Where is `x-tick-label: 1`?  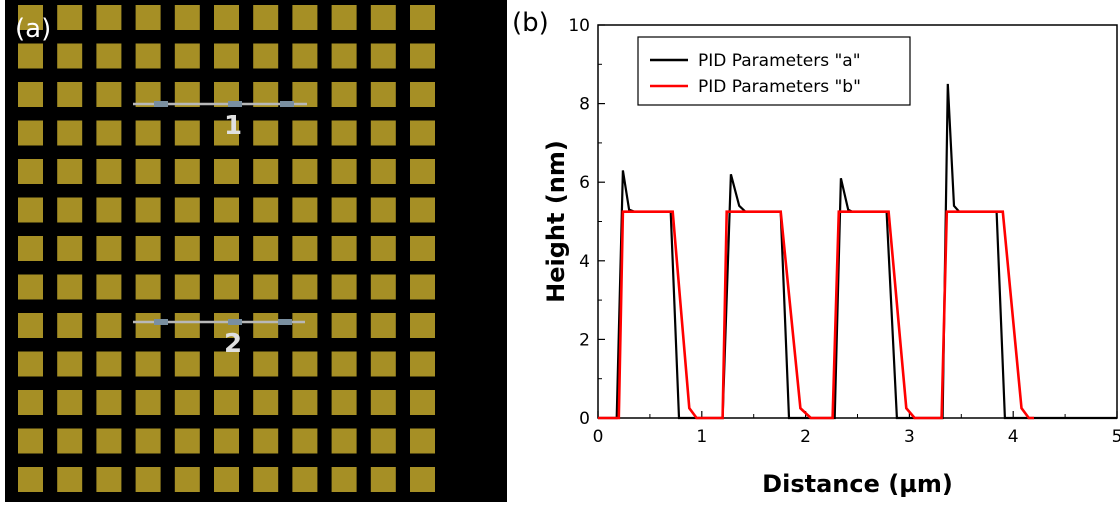 x-tick-label: 1 is located at coordinates (701, 437).